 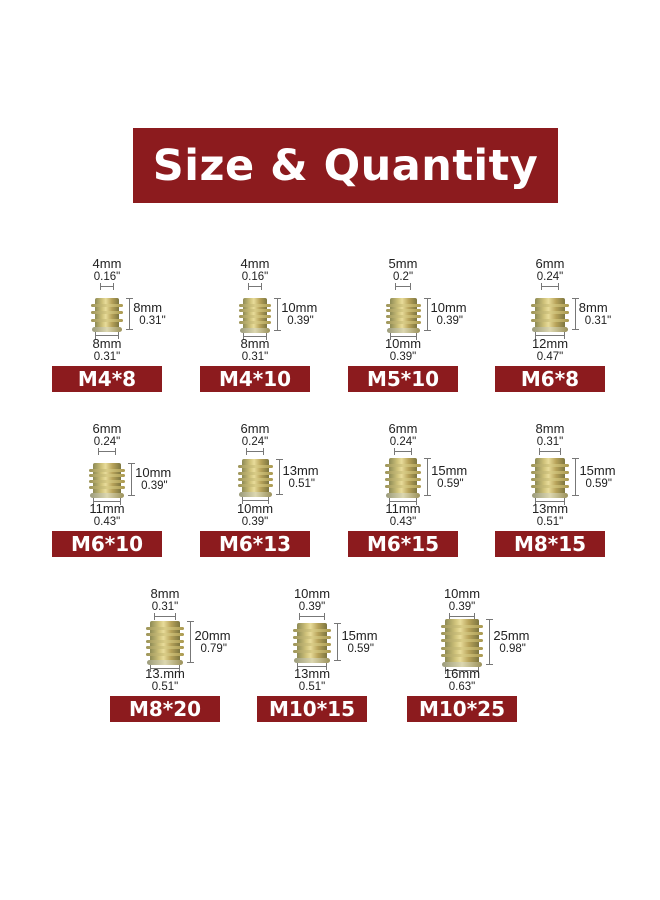 I want to click on height-in: 0.98", so click(x=512, y=649).